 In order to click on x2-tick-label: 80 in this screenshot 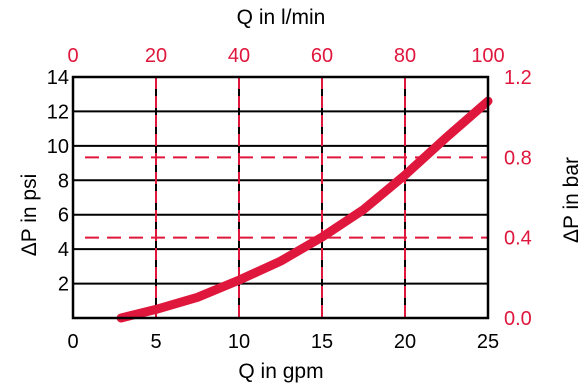, I will do `click(405, 56)`.